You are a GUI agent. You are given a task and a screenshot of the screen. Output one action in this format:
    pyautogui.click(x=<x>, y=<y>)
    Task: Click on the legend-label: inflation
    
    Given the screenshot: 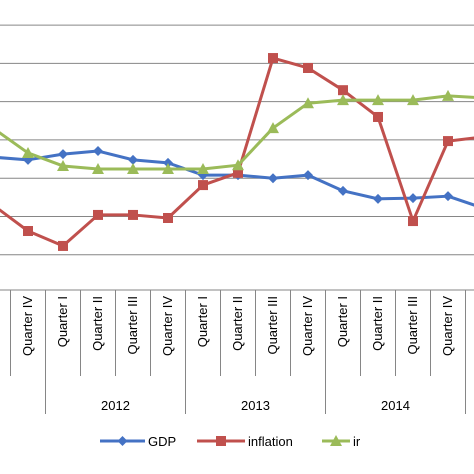 What is the action you would take?
    pyautogui.click(x=270, y=441)
    